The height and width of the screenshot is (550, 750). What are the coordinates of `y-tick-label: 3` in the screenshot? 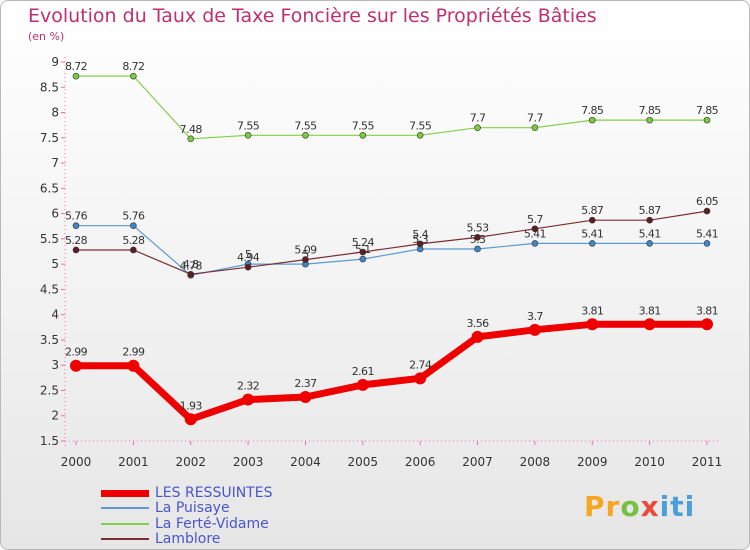 It's located at (55, 365).